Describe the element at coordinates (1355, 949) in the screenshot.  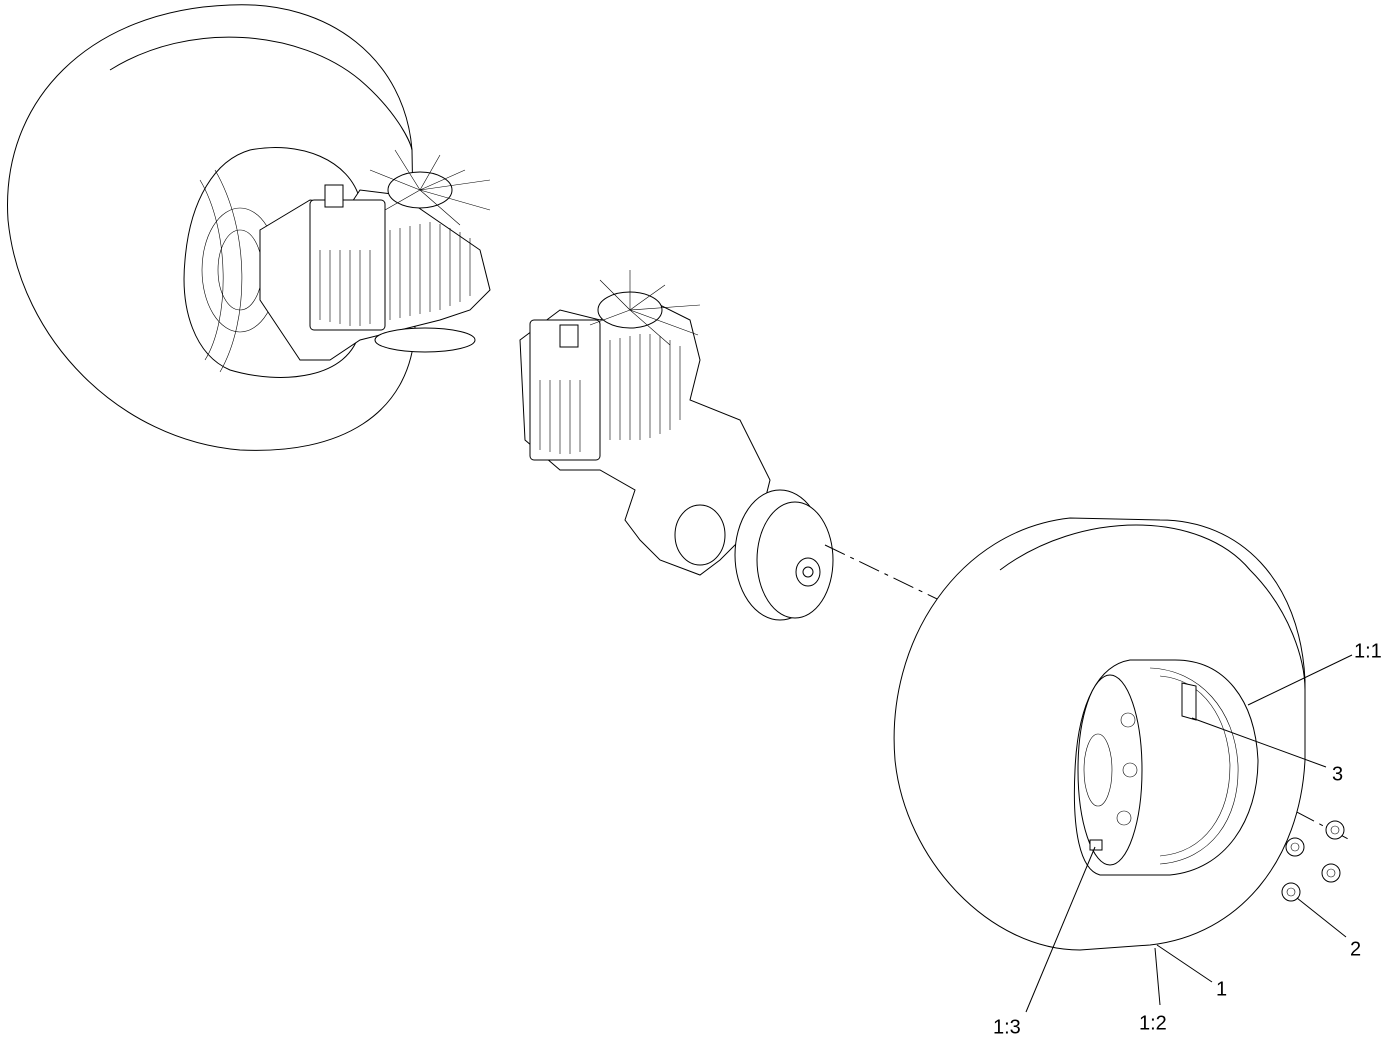
I see `callout-label: 2` at that location.